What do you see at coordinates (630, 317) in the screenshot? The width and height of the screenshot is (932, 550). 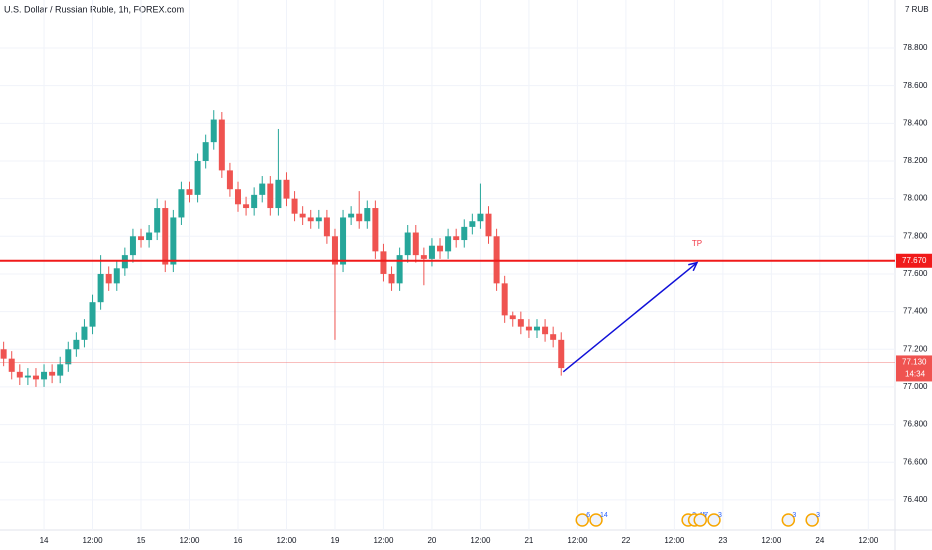 I see `arrow-line` at bounding box center [630, 317].